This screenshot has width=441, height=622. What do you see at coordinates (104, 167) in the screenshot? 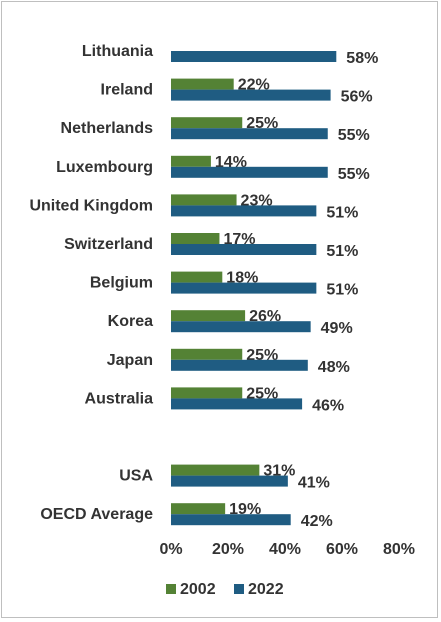
I see `category-label: Luxembourg` at bounding box center [104, 167].